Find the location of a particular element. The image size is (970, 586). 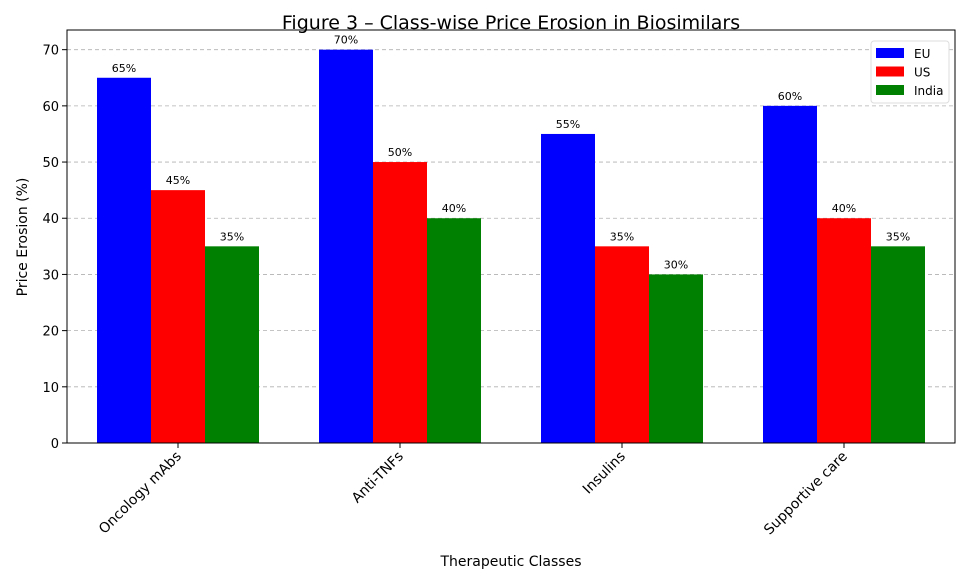

data-label: 55% is located at coordinates (568, 124).